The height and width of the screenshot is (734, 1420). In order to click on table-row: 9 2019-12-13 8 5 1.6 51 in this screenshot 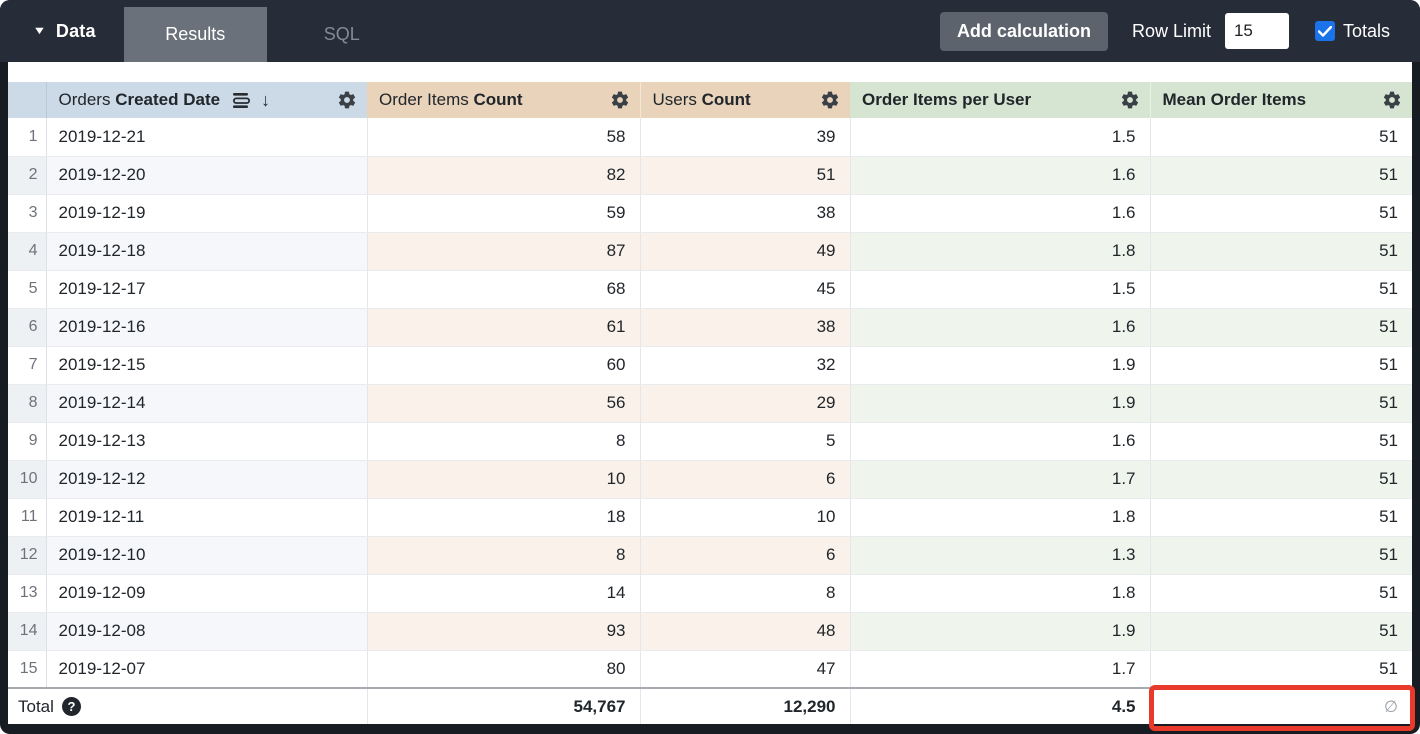, I will do `click(710, 441)`.